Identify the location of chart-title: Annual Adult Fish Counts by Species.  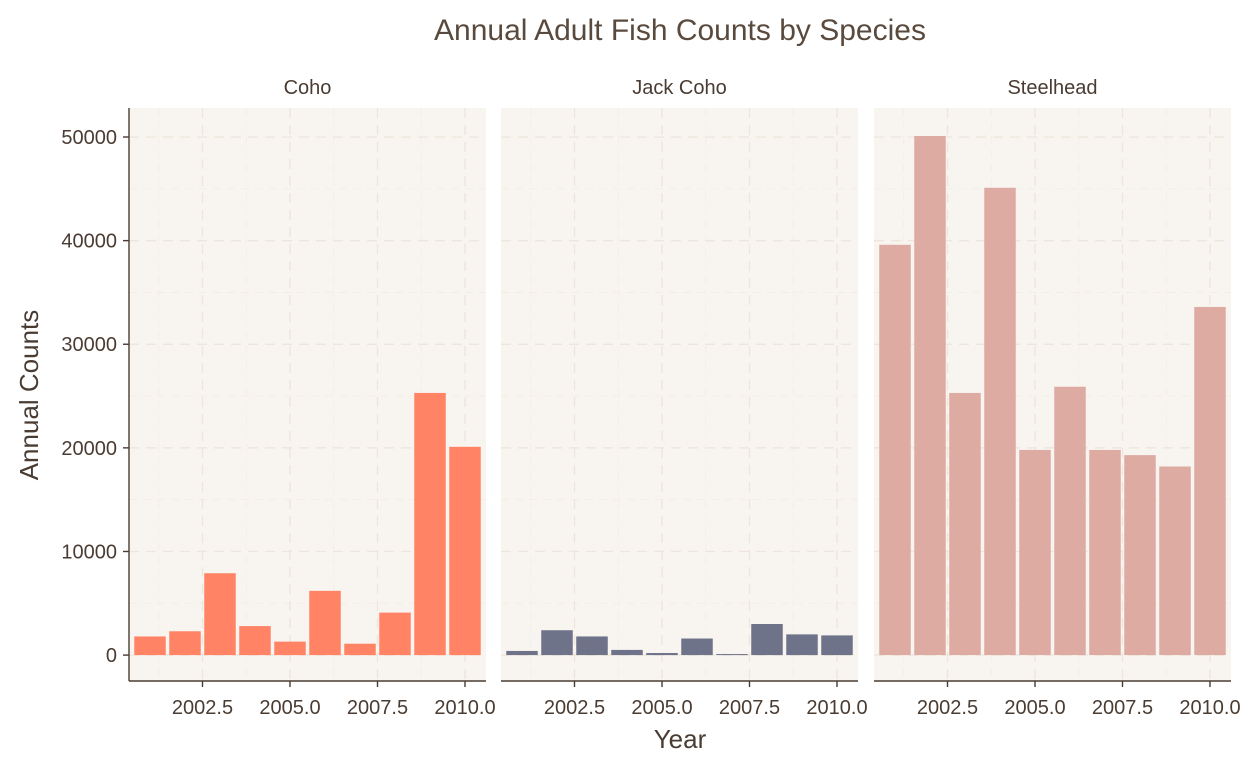
(680, 30).